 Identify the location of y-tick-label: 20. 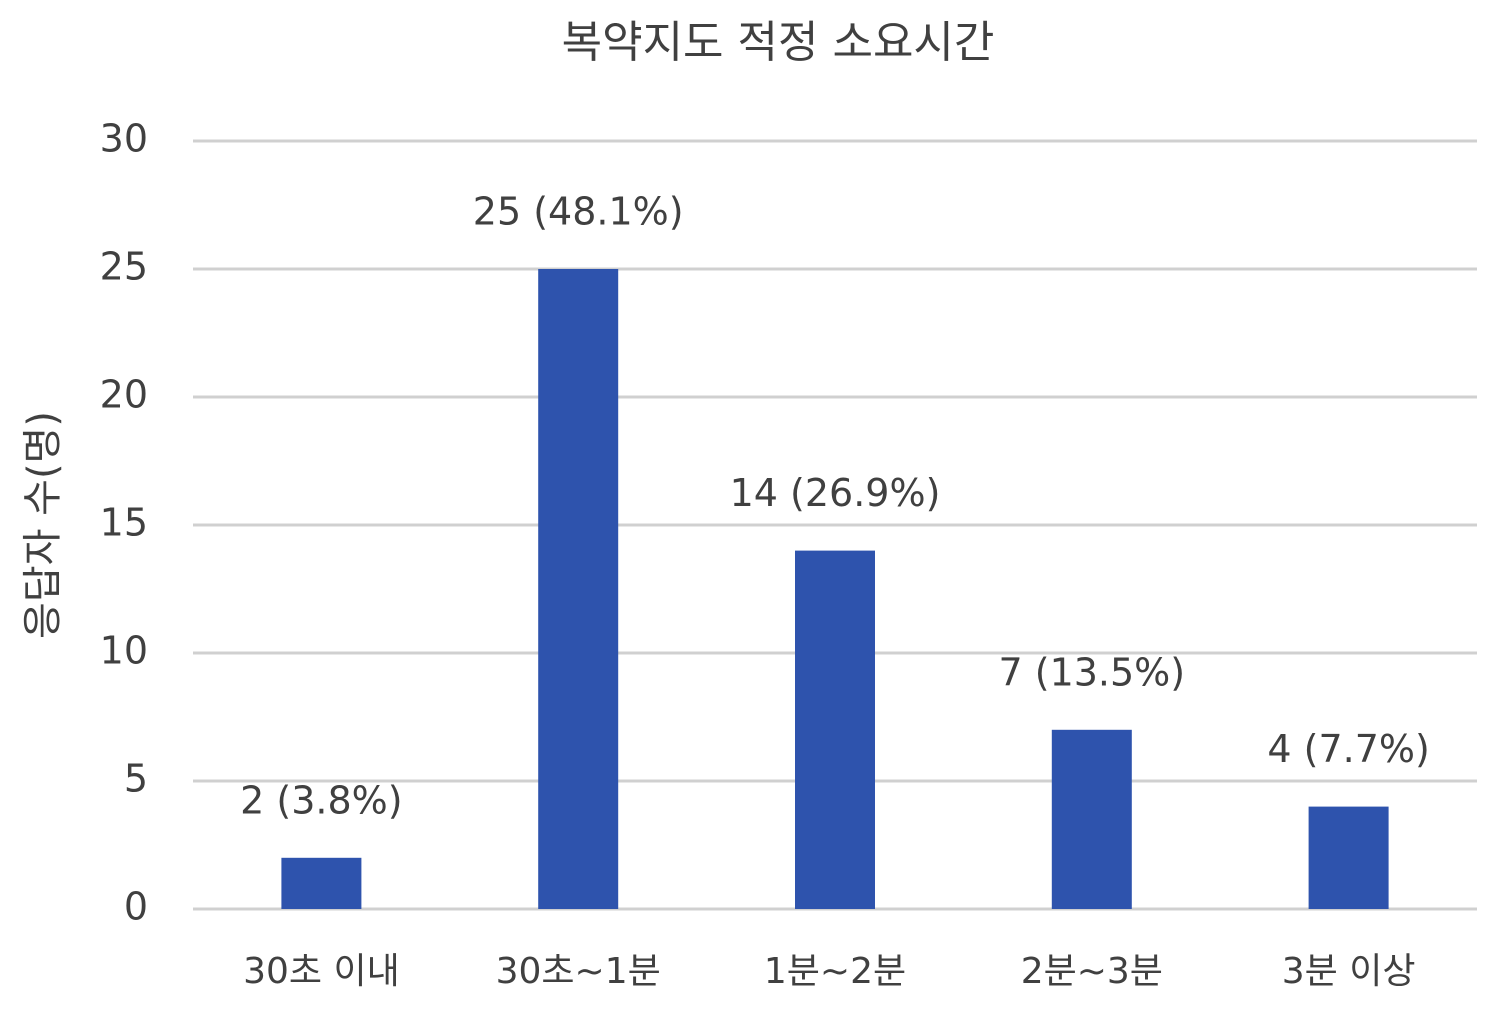
(124, 395).